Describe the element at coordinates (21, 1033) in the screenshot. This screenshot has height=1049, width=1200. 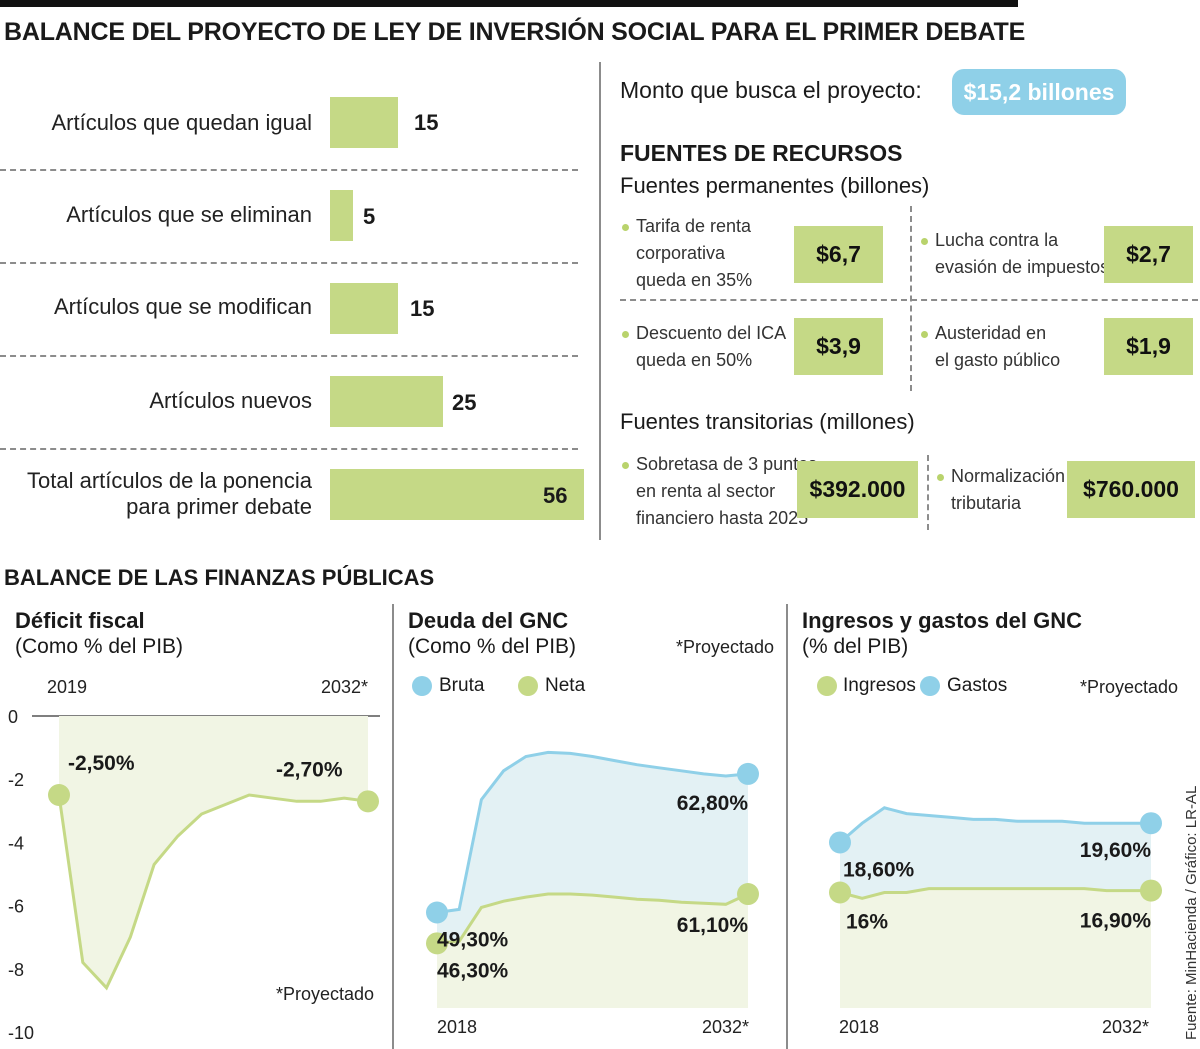
I see `deficit-ytick-label: -10` at that location.